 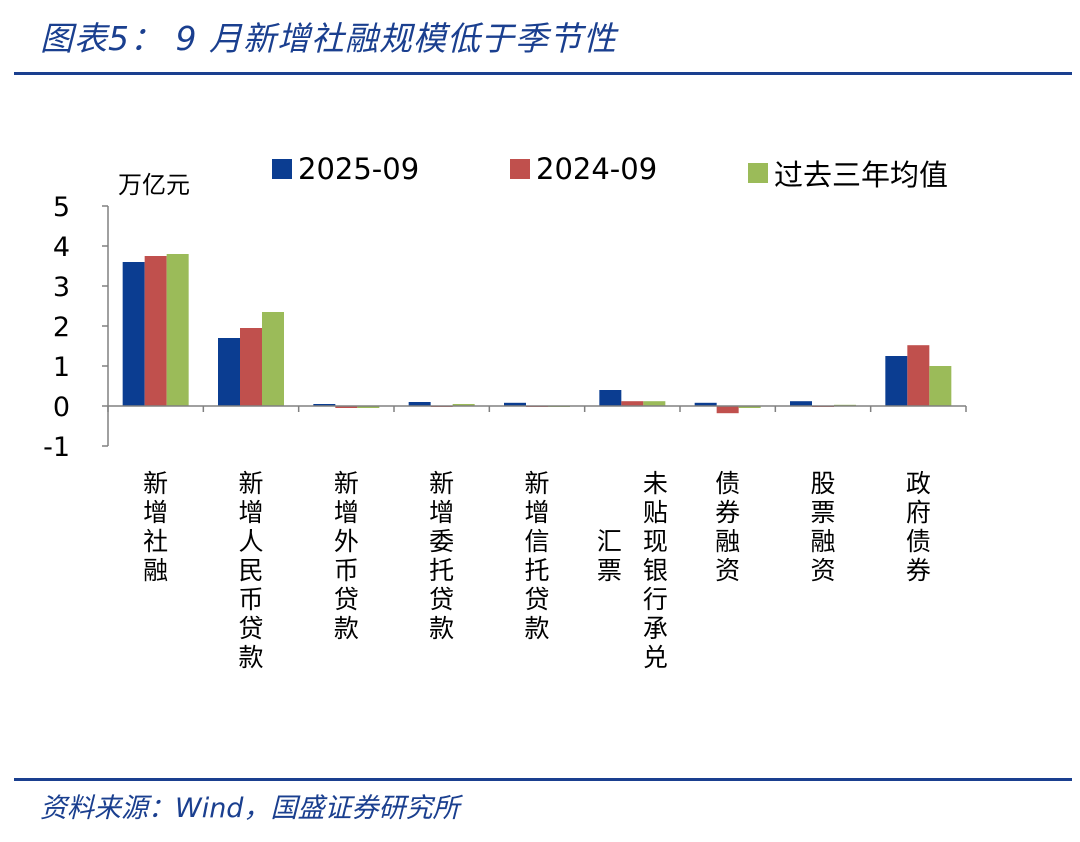 I want to click on bar-过去三年均值-新增人民币贷款, so click(x=273, y=359).